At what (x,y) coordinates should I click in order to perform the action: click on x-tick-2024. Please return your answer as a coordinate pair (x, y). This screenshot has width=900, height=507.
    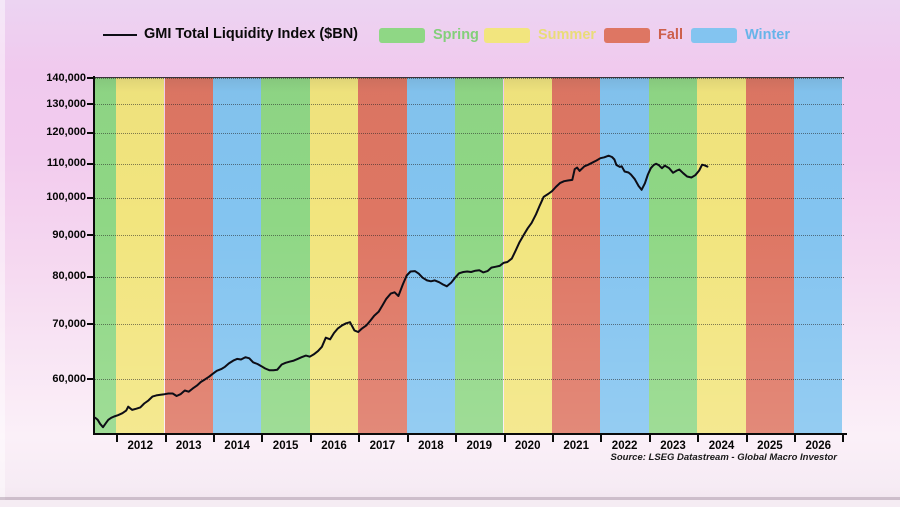
    Looking at the image, I should click on (698, 438).